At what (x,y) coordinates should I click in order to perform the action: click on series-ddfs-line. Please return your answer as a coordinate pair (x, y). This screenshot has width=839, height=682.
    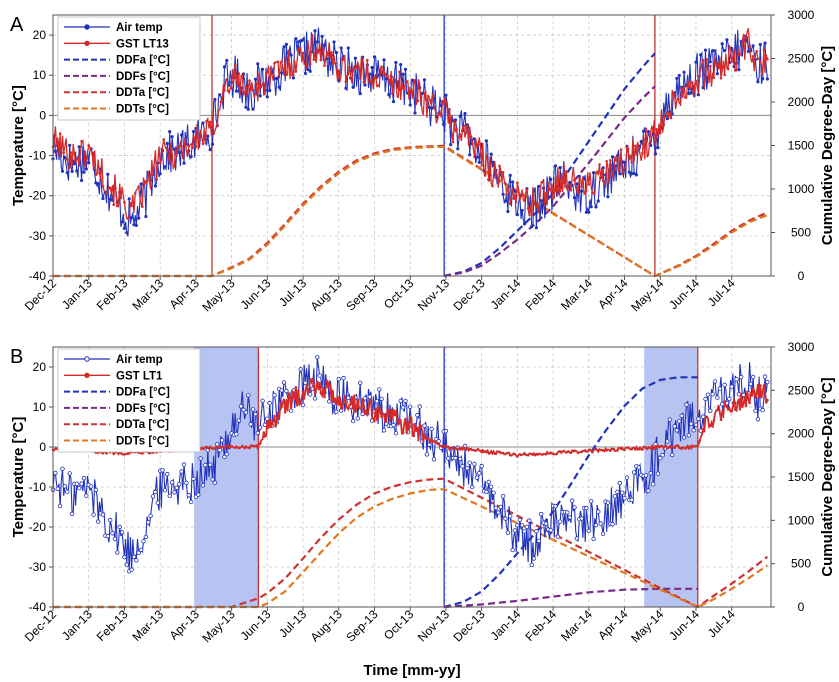
    Looking at the image, I should click on (549, 181).